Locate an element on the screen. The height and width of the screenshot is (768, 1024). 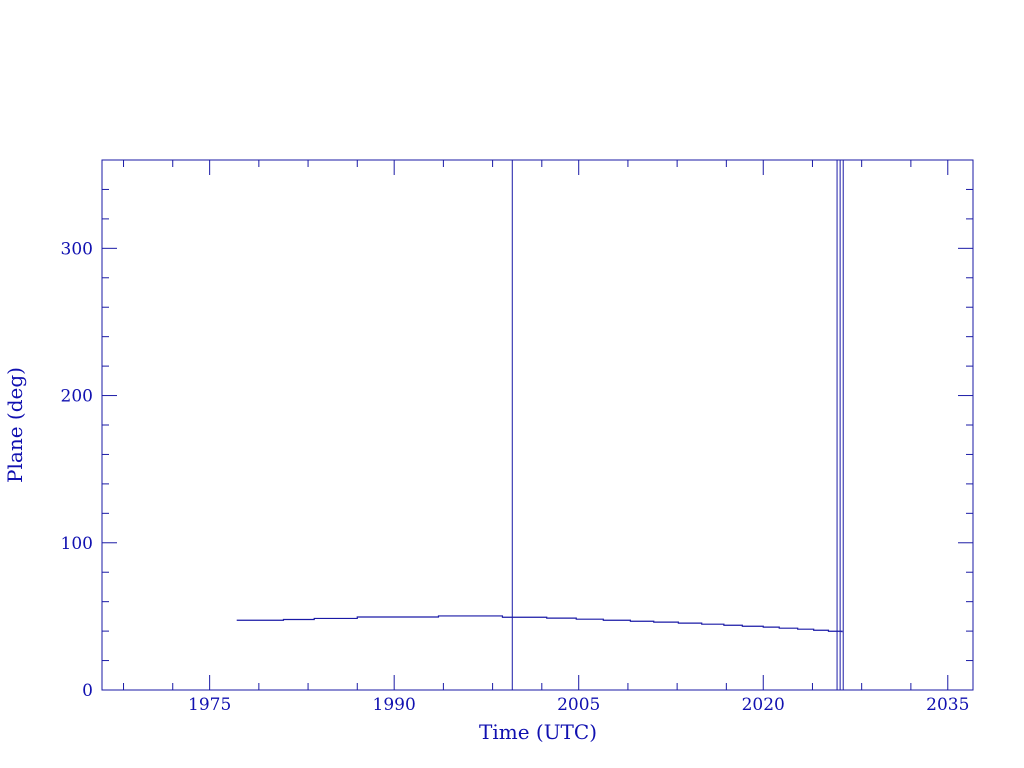
series-line is located at coordinates (539, 624).